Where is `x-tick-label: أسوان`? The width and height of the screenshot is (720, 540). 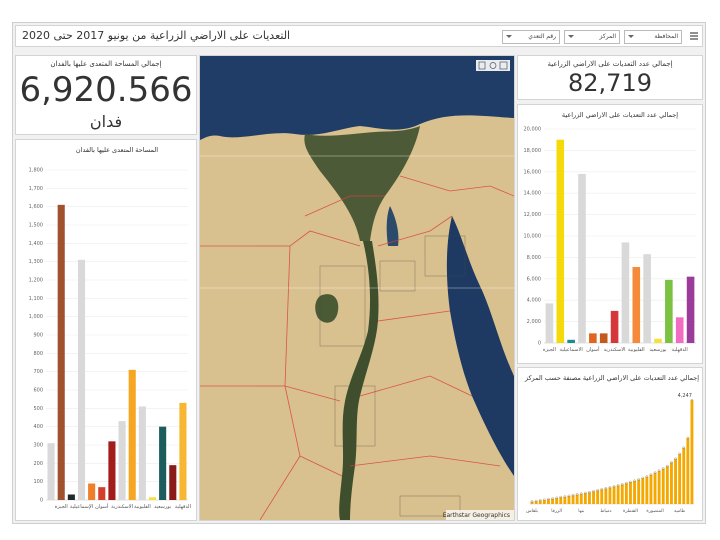 x-tick-label: أسوان is located at coordinates (102, 506).